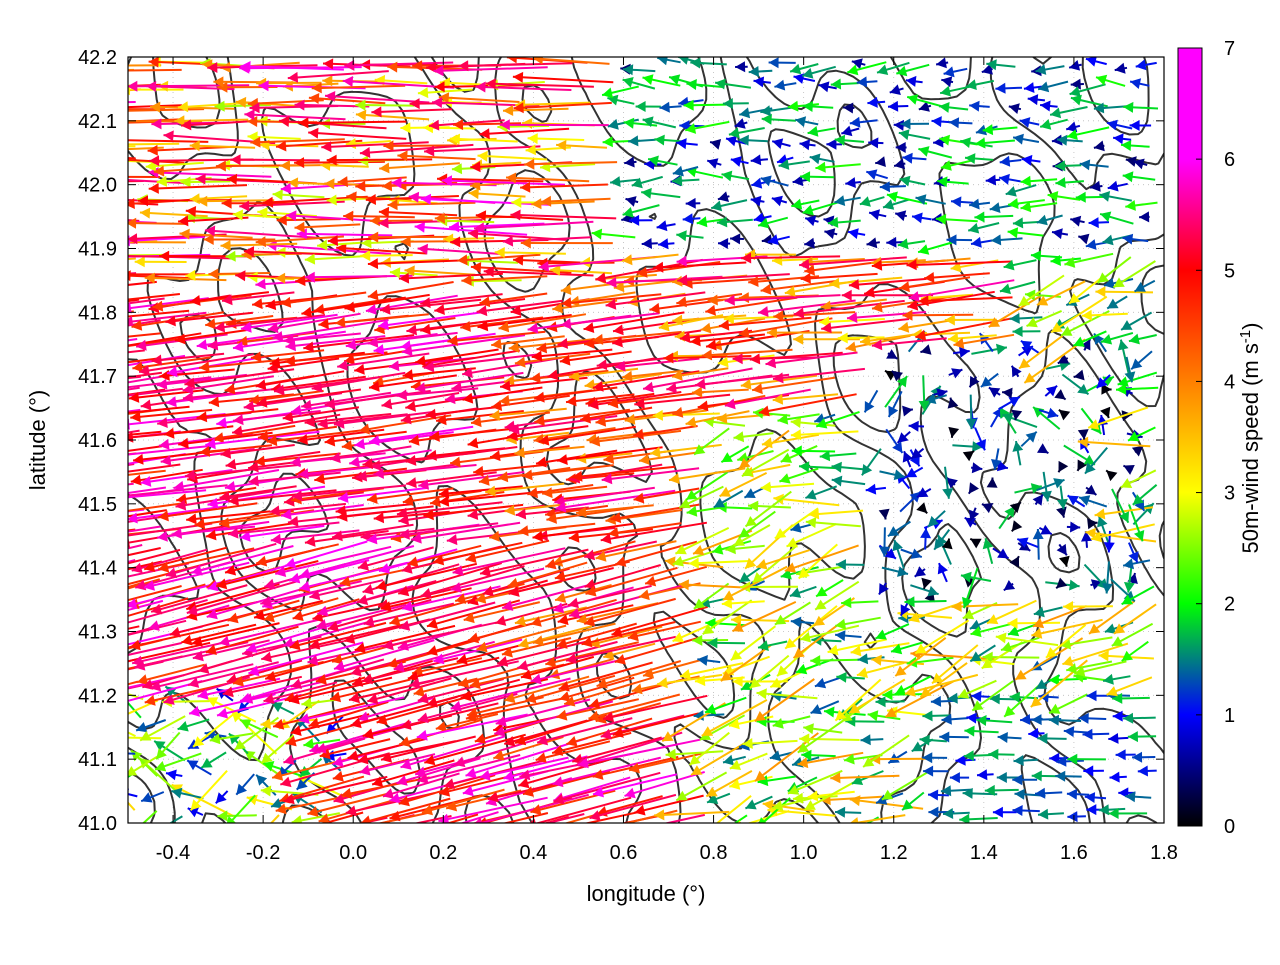 The height and width of the screenshot is (965, 1280). I want to click on y-tick-label: 41.9, so click(97, 250).